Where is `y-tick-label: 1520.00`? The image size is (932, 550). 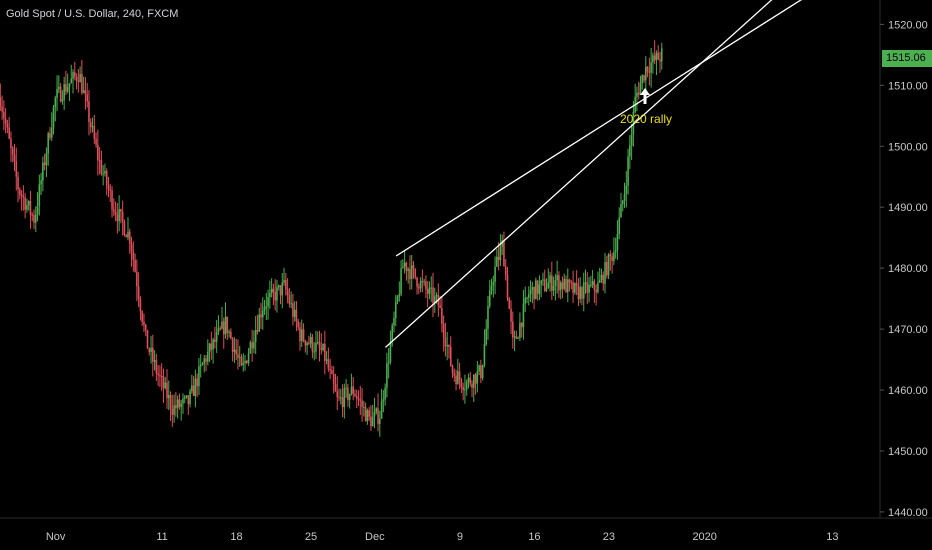
y-tick-label: 1520.00 is located at coordinates (908, 25).